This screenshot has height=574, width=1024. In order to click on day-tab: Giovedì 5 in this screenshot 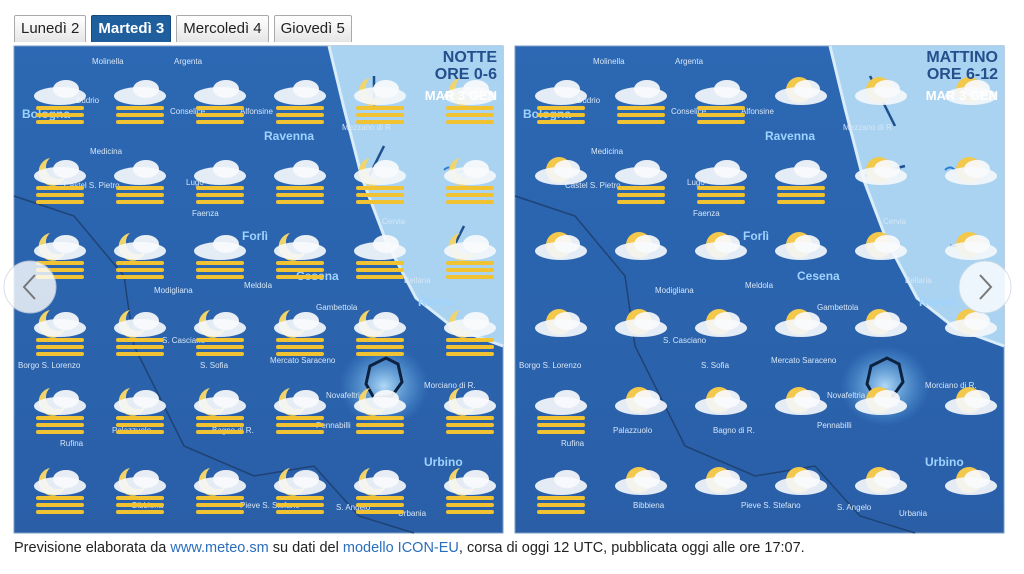, I will do `click(312, 28)`.